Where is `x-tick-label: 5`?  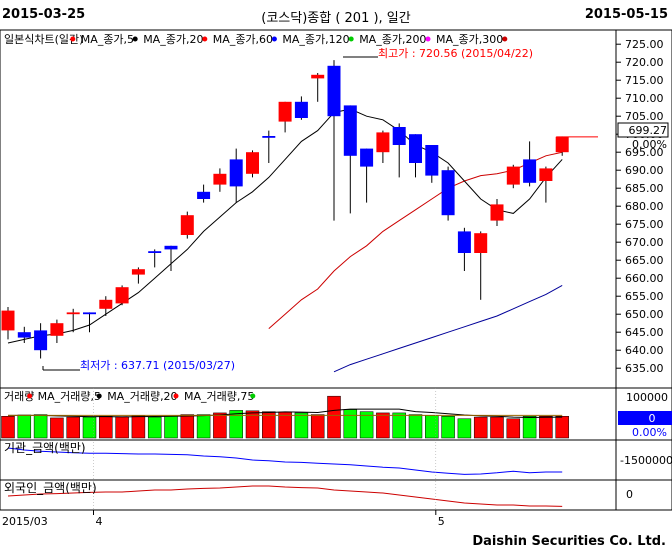
x-tick-label: 5 is located at coordinates (441, 521).